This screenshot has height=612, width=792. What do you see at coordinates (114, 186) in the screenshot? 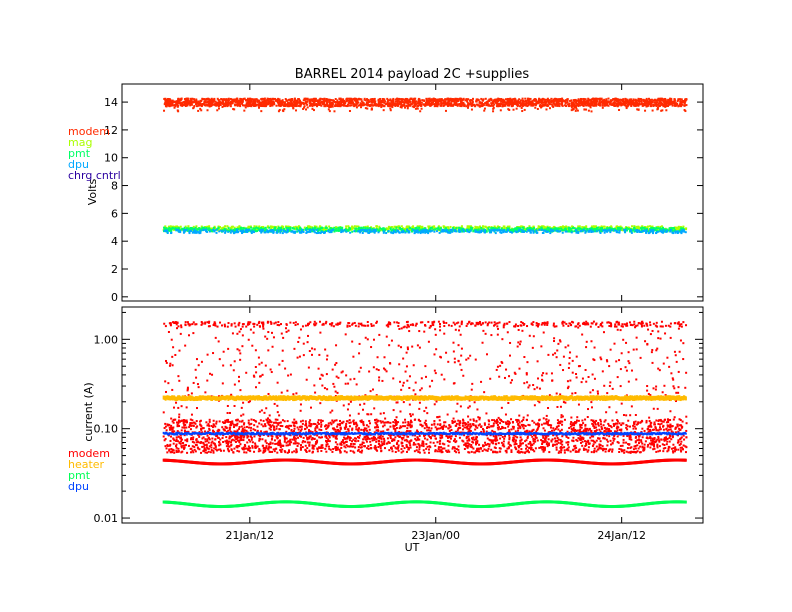
I see `voltage-y-tick-label: 8` at bounding box center [114, 186].